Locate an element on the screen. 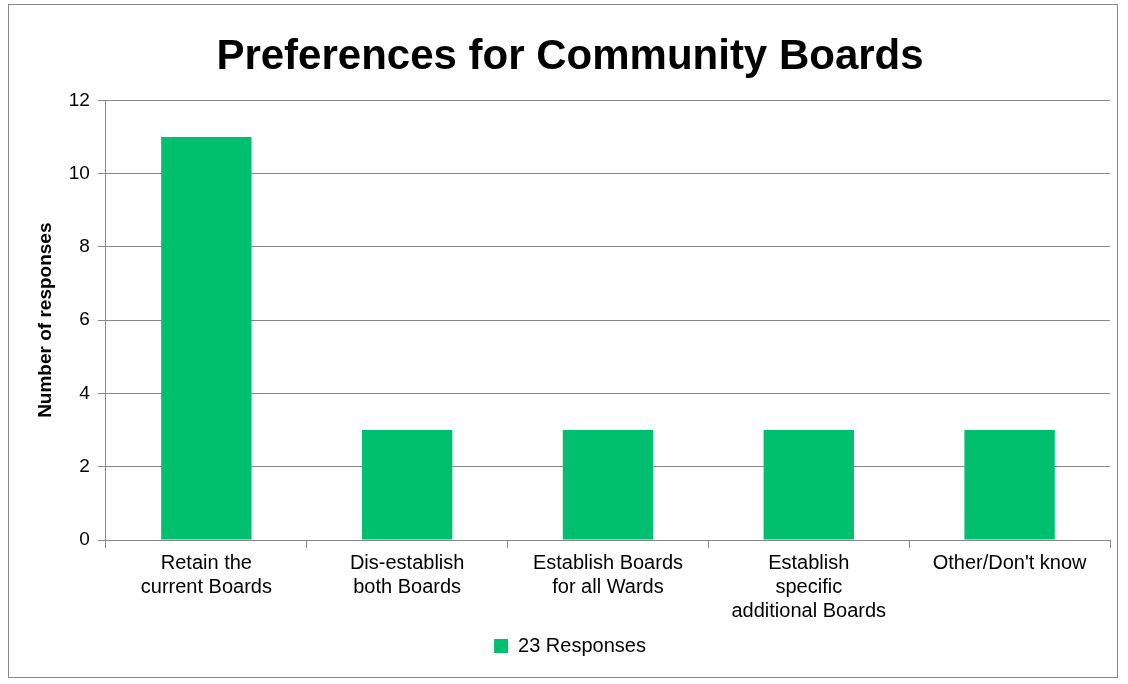 This screenshot has width=1128, height=684. x-tick-label: Retain the current Boards is located at coordinates (206, 573).